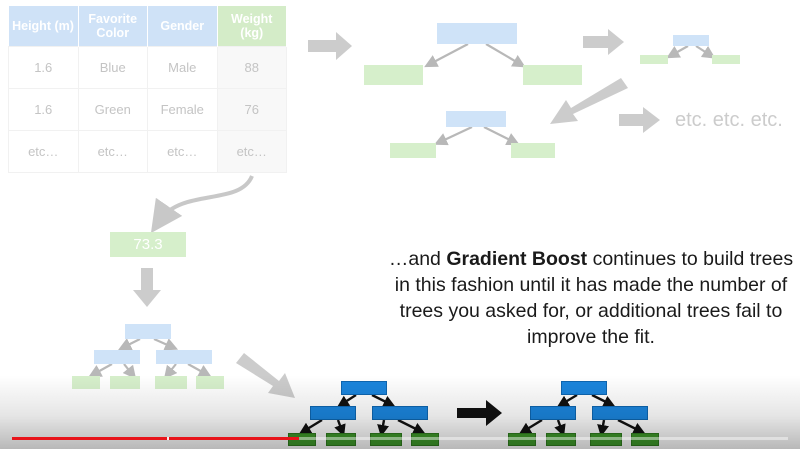 This screenshot has width=800, height=449. Describe the element at coordinates (182, 67) in the screenshot. I see `table-cell: Male` at that location.